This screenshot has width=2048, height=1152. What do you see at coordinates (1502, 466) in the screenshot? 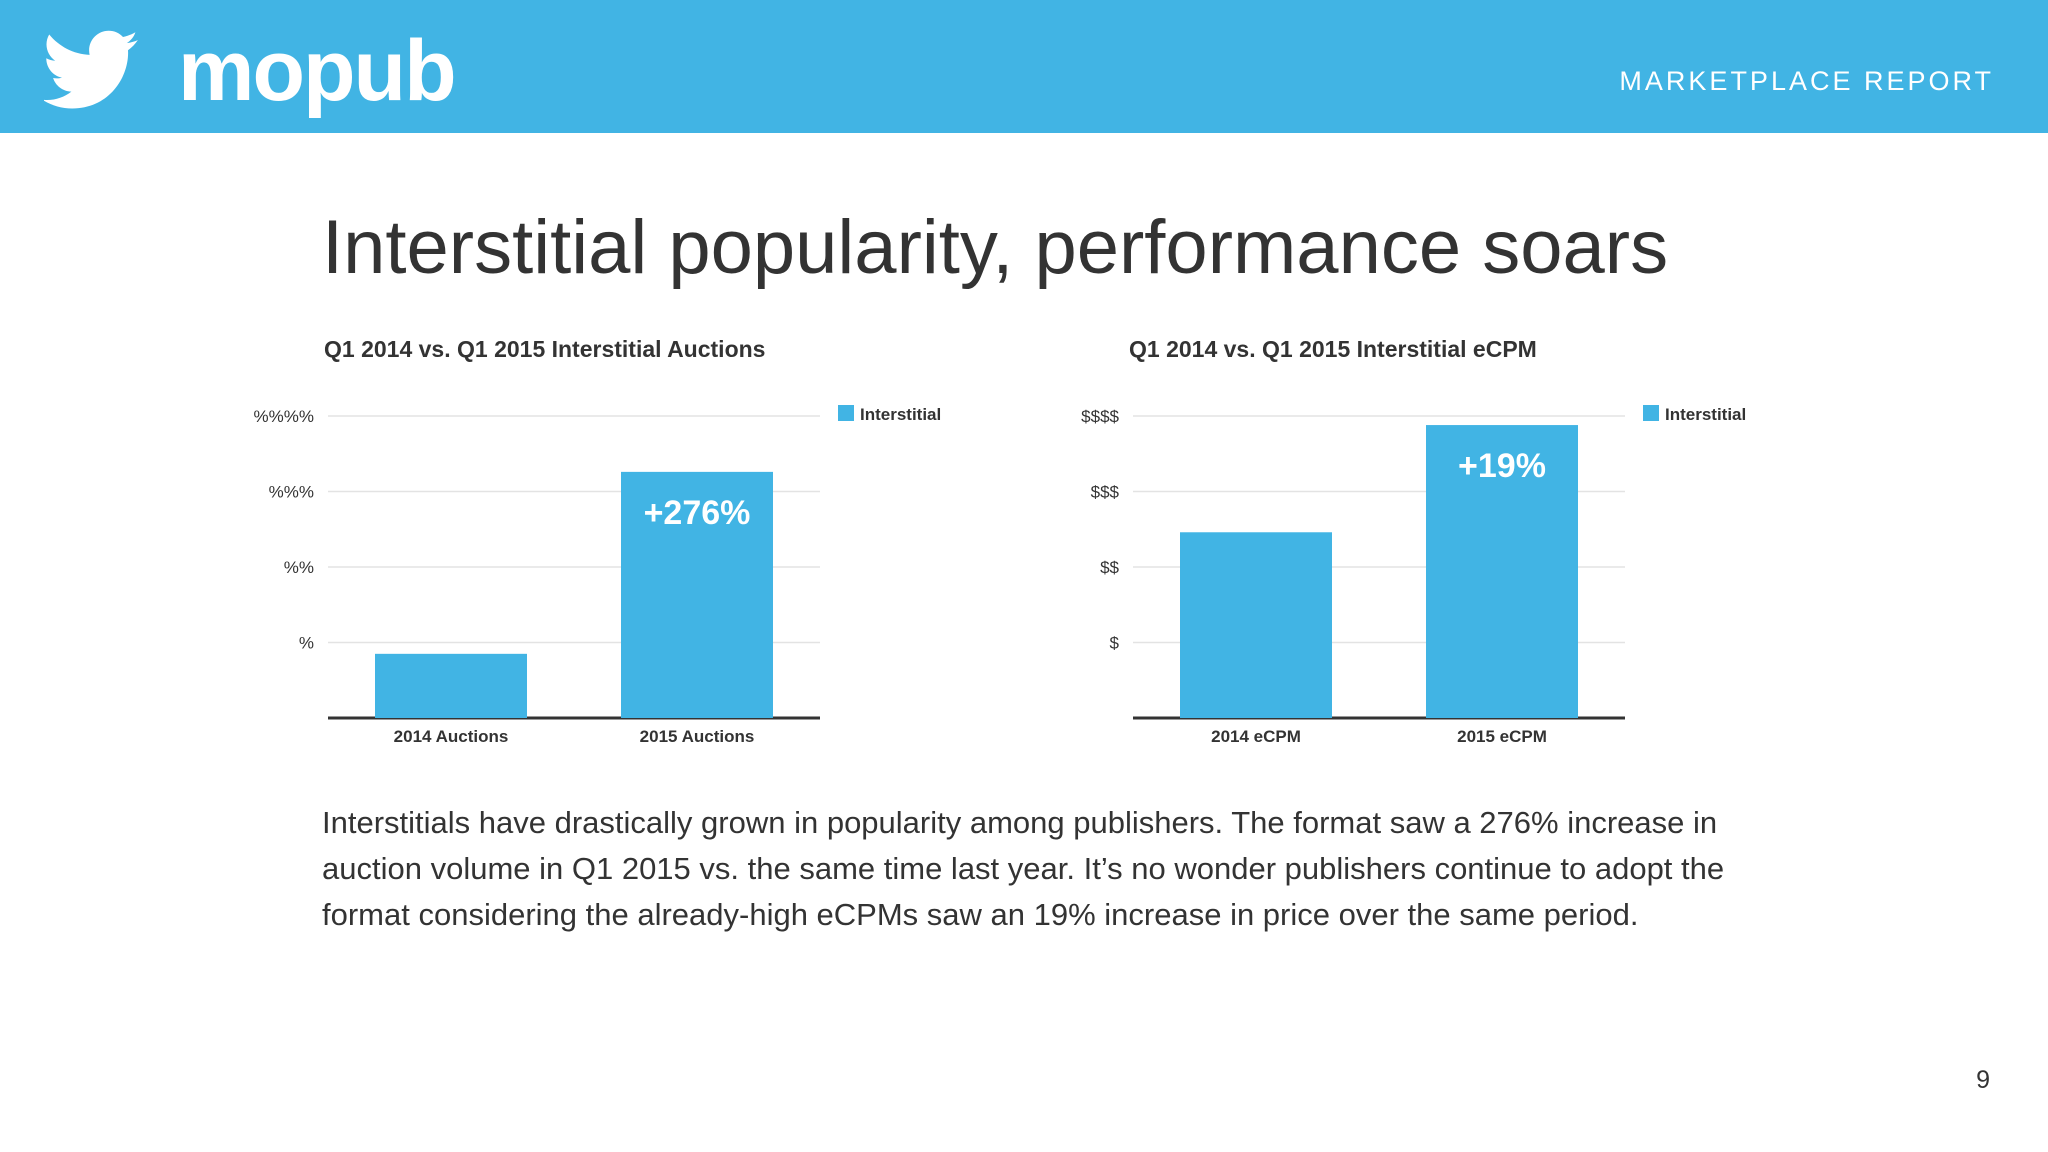
I see `data-label: +19%` at bounding box center [1502, 466].